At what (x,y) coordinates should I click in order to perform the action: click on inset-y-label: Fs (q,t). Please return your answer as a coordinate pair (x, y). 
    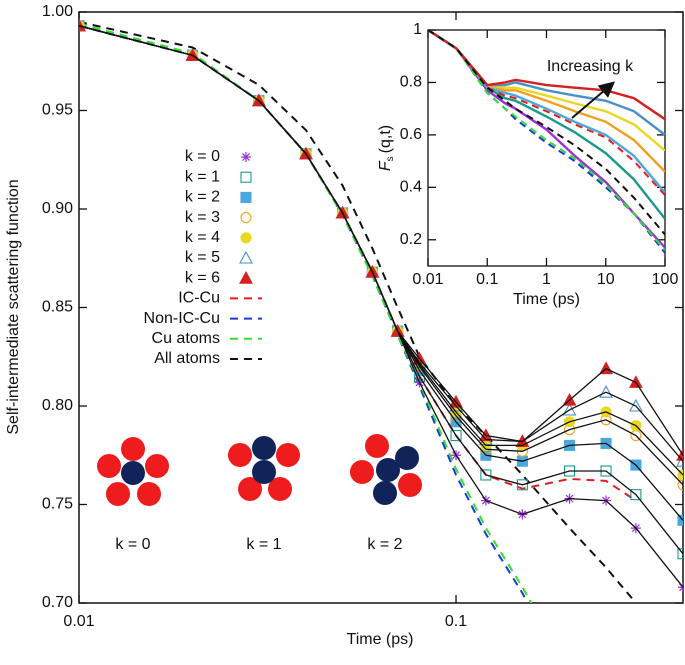
    Looking at the image, I should click on (386, 148).